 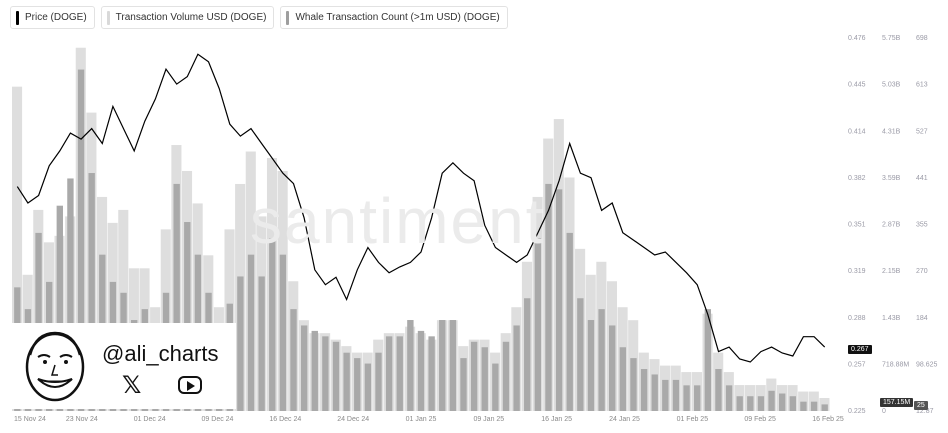 I want to click on volume-axis-tick: 2.15B, so click(x=891, y=271).